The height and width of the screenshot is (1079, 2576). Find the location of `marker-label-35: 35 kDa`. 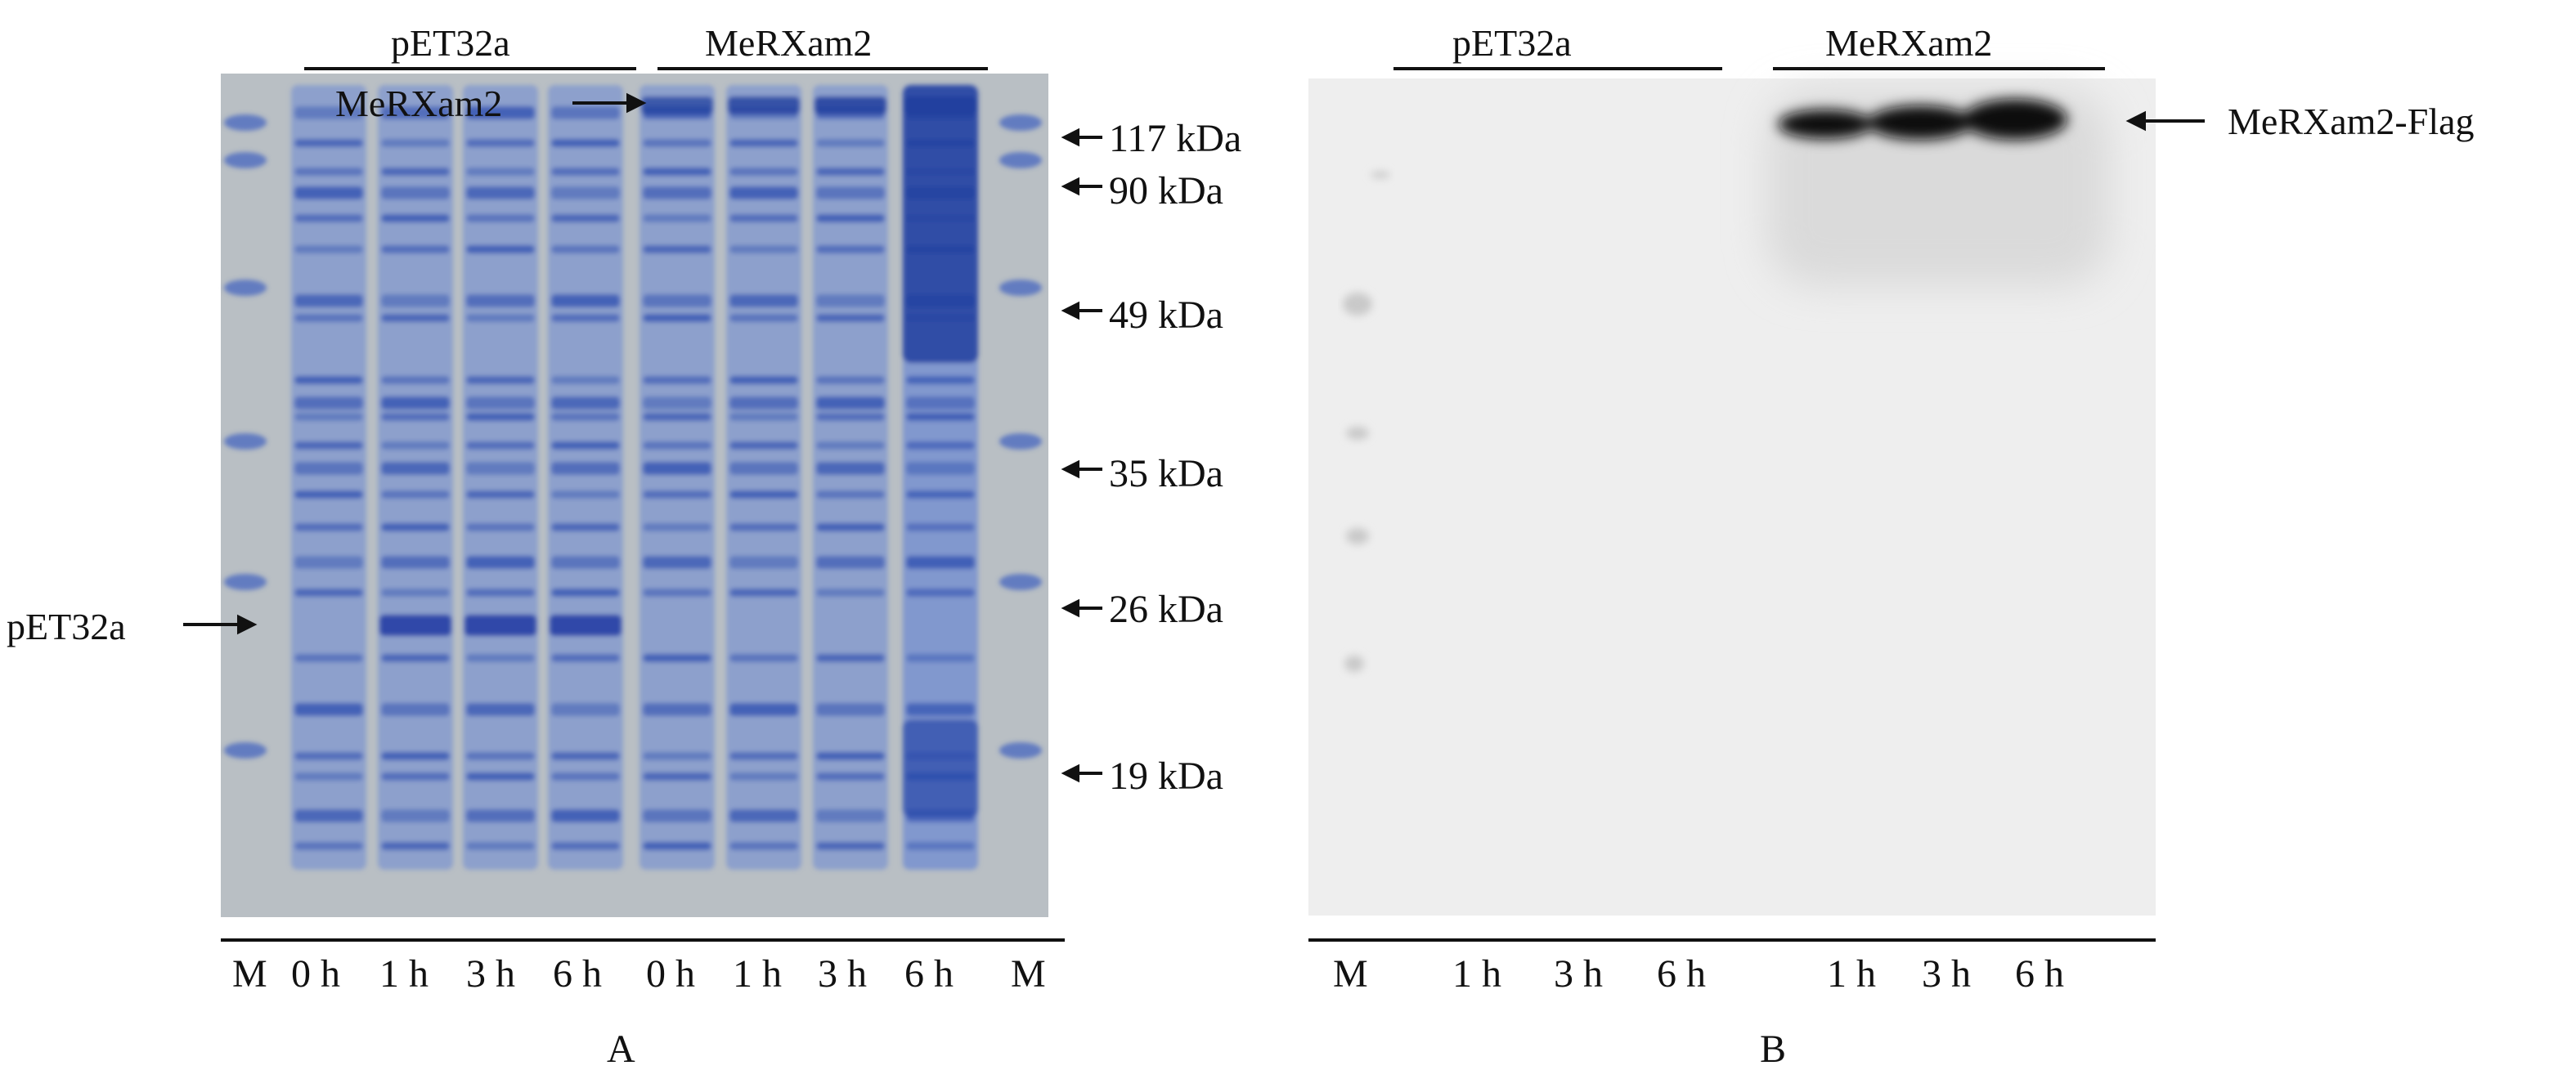

marker-label-35: 35 kDa is located at coordinates (1166, 474).